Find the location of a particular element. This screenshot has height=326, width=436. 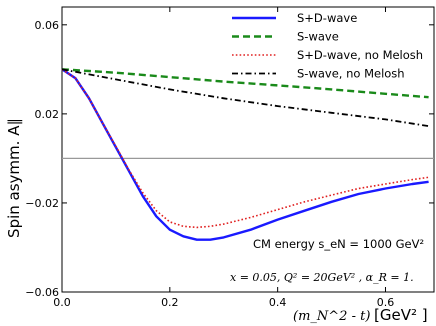

x-axis-title-unit: [GeV² ] is located at coordinates (401, 315).